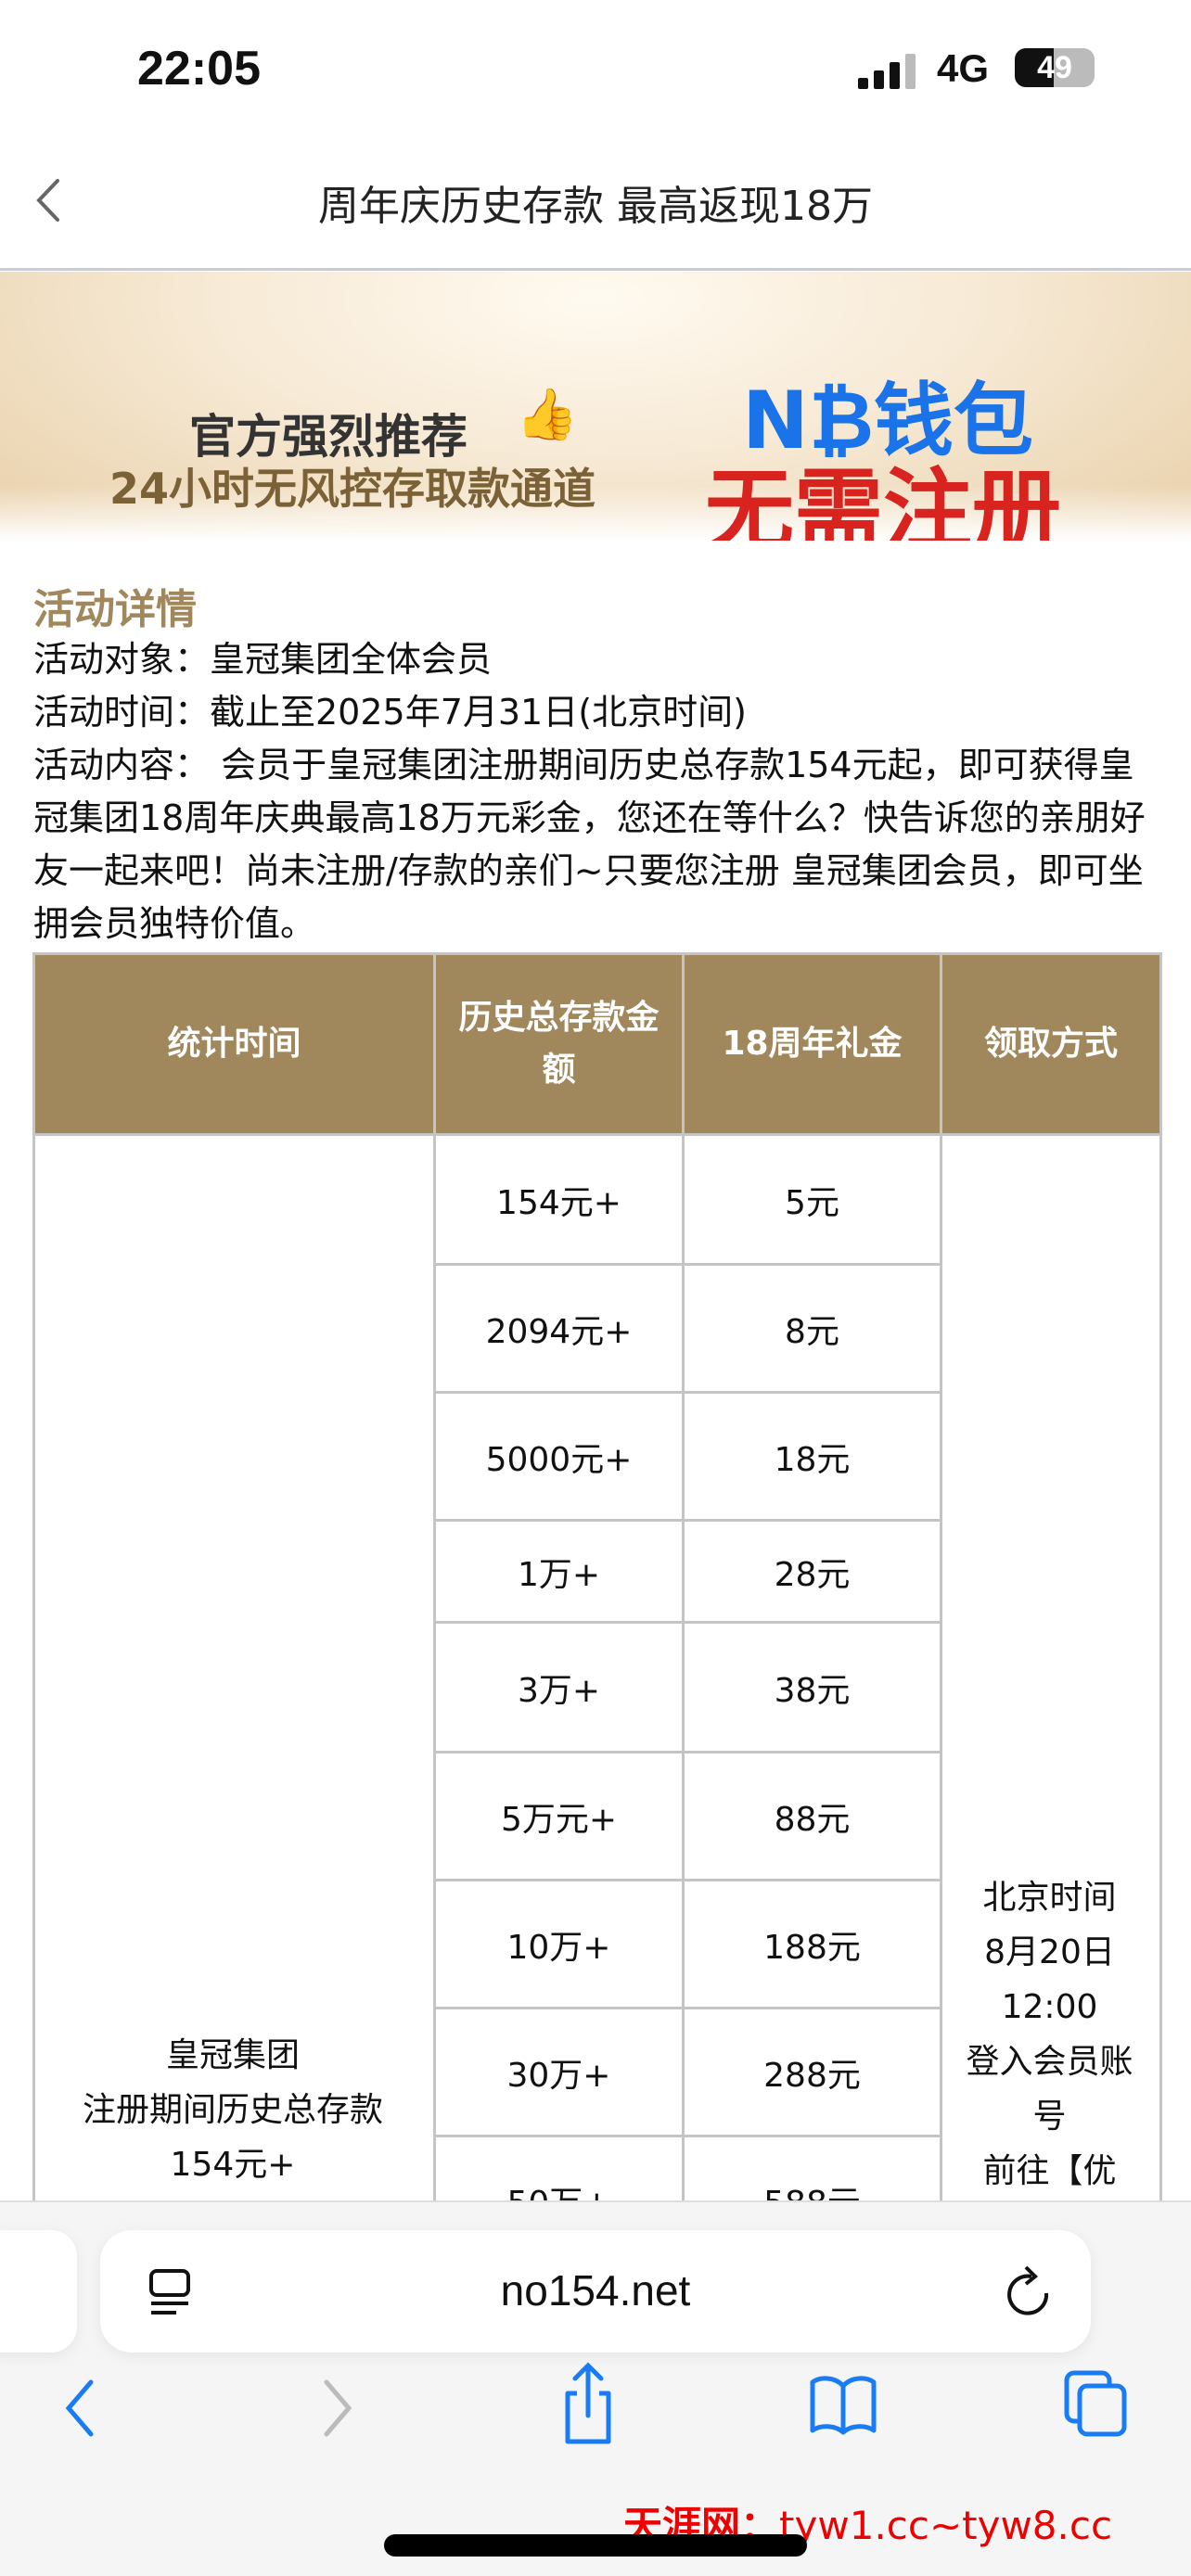  Describe the element at coordinates (812, 1457) in the screenshot. I see `bonus-cell: 18元` at that location.